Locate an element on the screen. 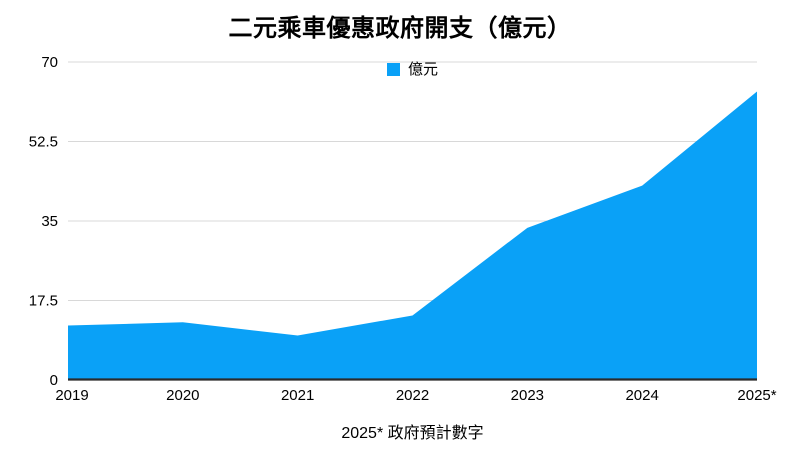 The image size is (800, 468). x-axis-tick-label: 2023 is located at coordinates (527, 395).